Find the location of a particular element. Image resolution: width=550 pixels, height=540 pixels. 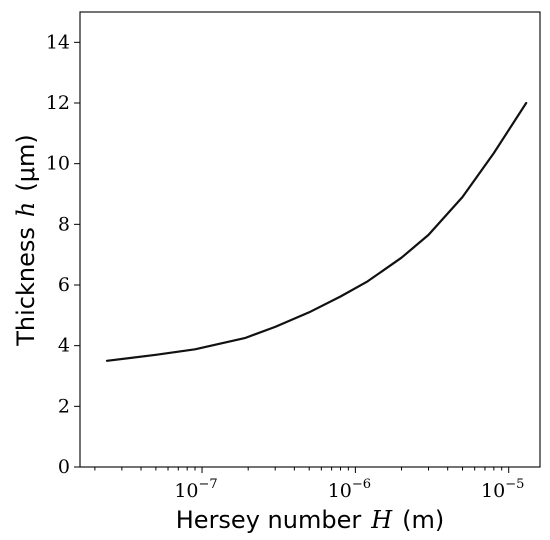

y-axis-ticks: 0 2 4 6 8 10 12 14 is located at coordinates (63, 254).